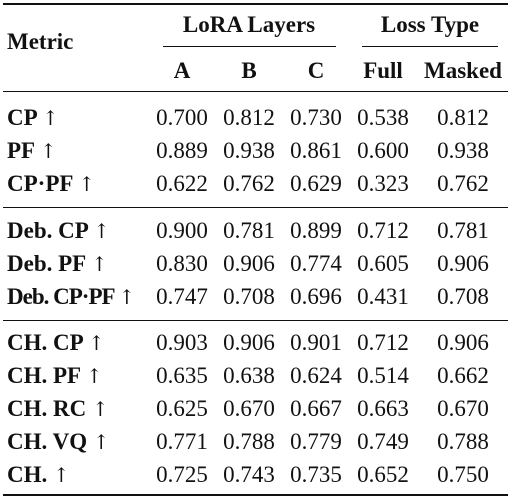 Image resolution: width=512 pixels, height=500 pixels. I want to click on metric-label: Deb. PF ↑, so click(57, 263).